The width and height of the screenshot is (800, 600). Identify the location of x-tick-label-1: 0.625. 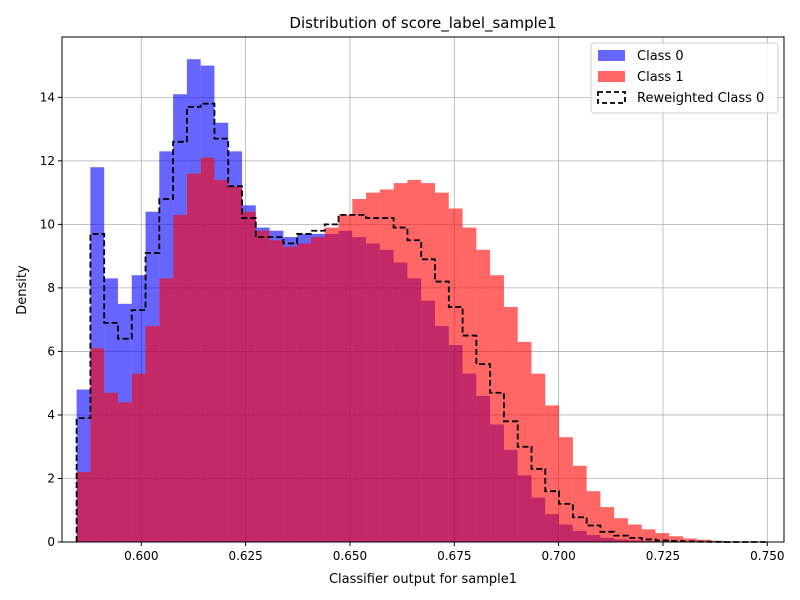
(245, 556).